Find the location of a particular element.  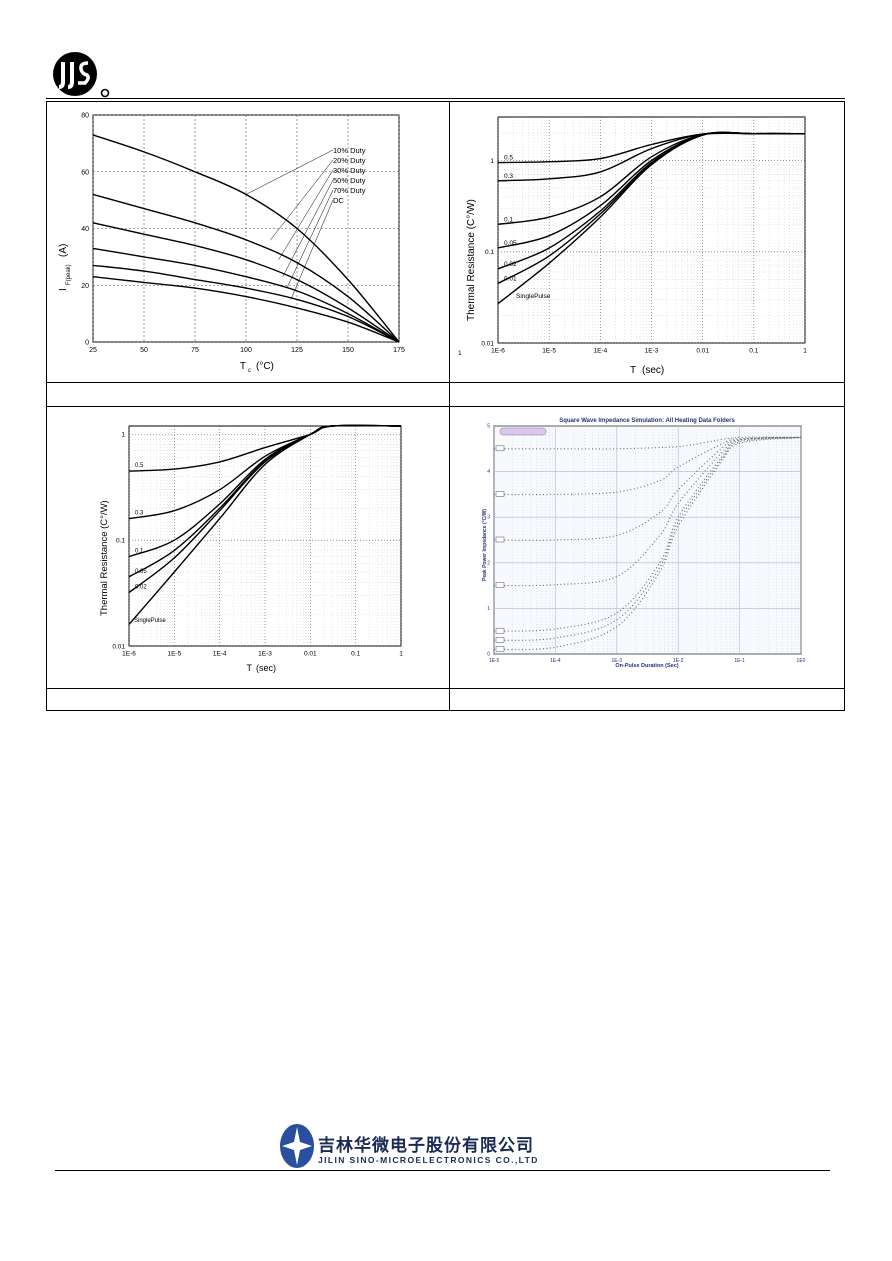

series-1-marker is located at coordinates (500, 448).